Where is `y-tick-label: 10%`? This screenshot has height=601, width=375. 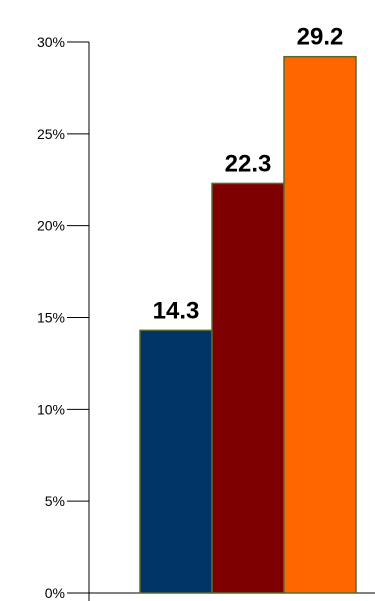 y-tick-label: 10% is located at coordinates (51, 409).